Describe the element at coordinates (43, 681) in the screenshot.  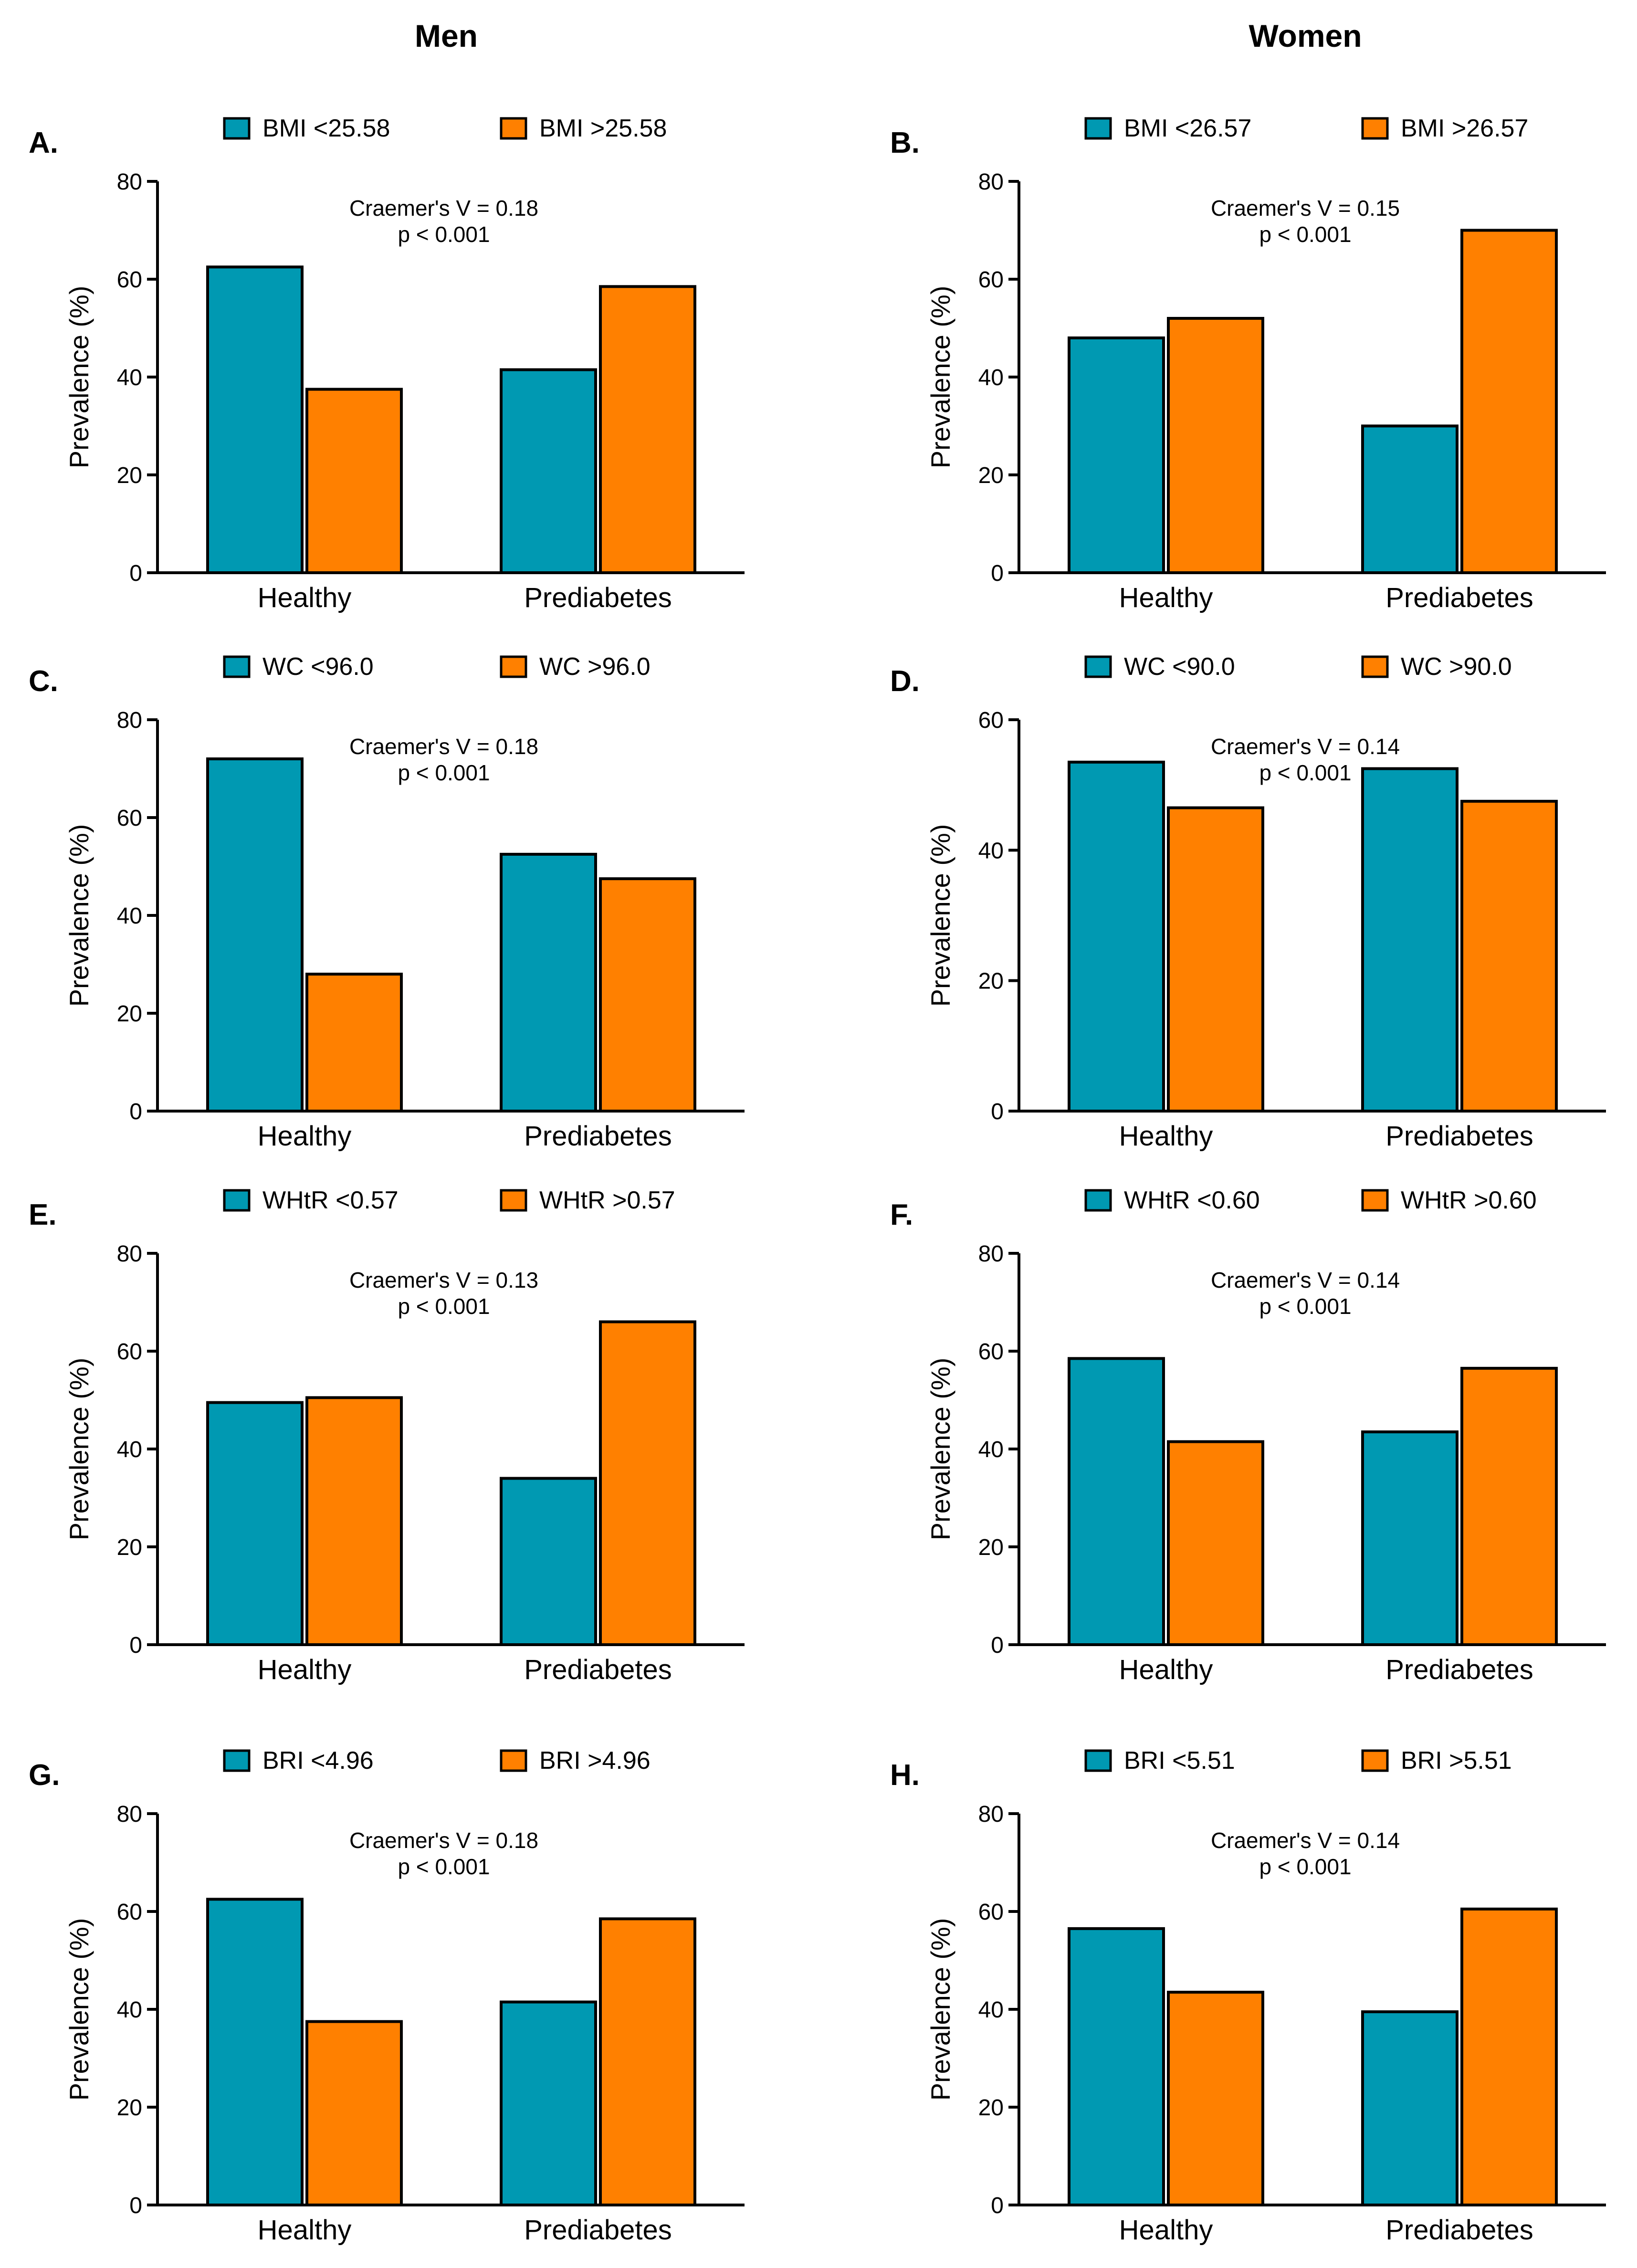
I see `panel-letter: C.` at that location.